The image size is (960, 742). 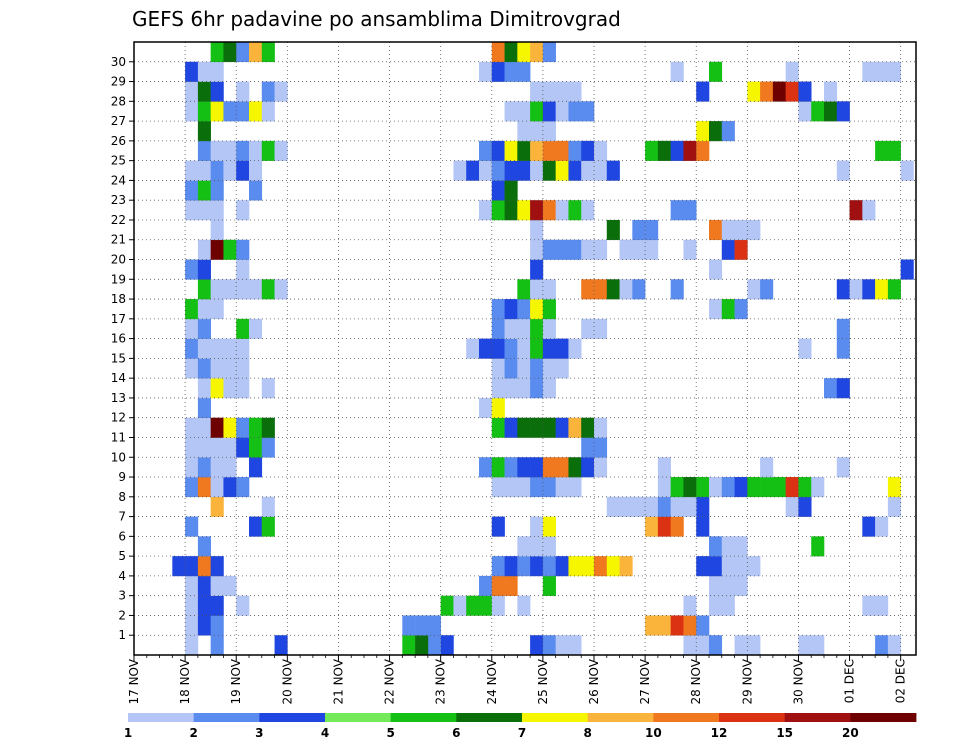 What do you see at coordinates (122, 576) in the screenshot?
I see `y-tick-label: 4` at bounding box center [122, 576].